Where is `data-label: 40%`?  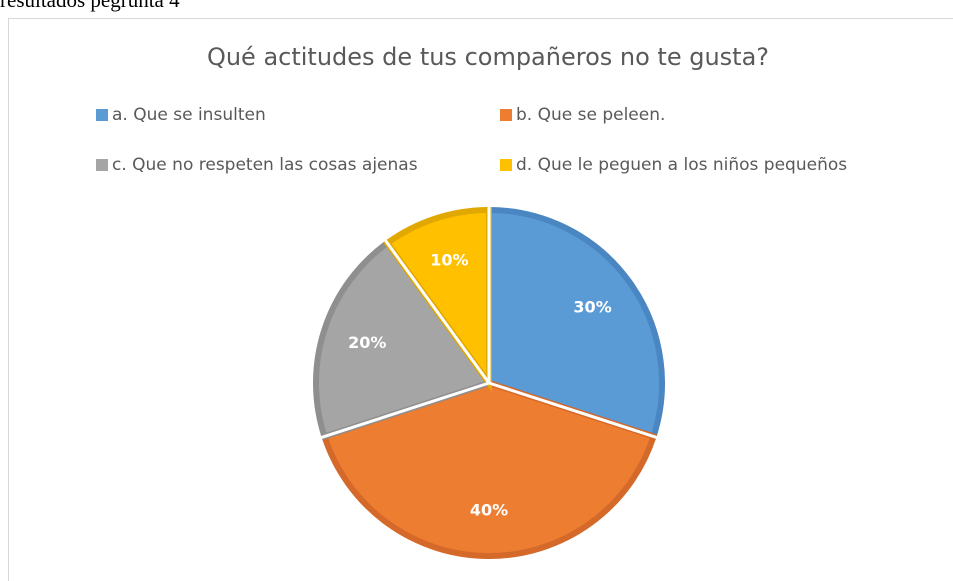
data-label: 40% is located at coordinates (489, 510).